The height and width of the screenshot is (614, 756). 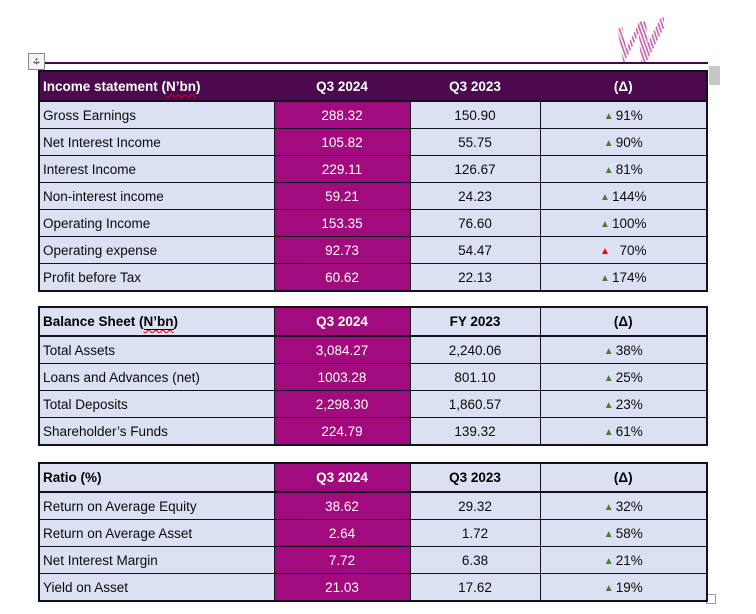 What do you see at coordinates (629, 350) in the screenshot?
I see `delta-text: 38%` at bounding box center [629, 350].